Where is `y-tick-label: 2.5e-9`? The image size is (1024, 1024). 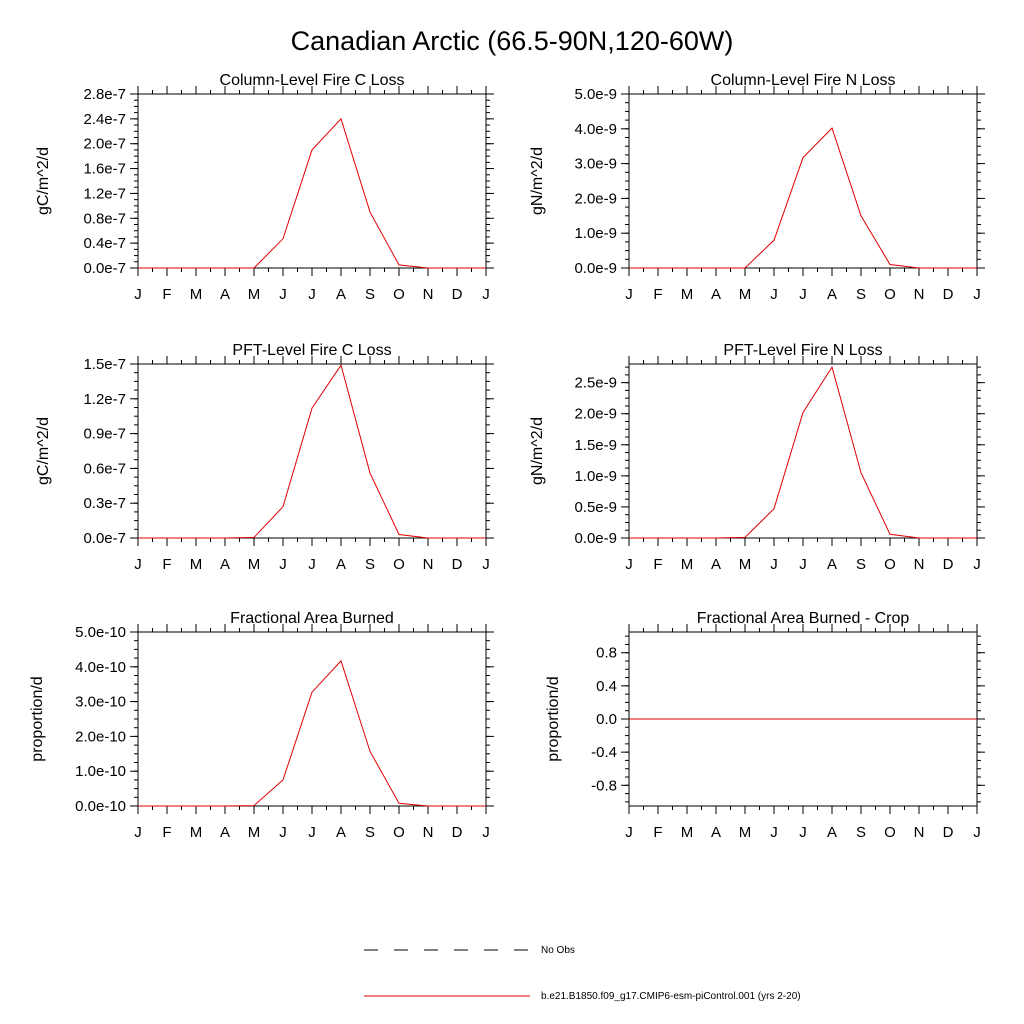
y-tick-label: 2.5e-9 is located at coordinates (595, 383).